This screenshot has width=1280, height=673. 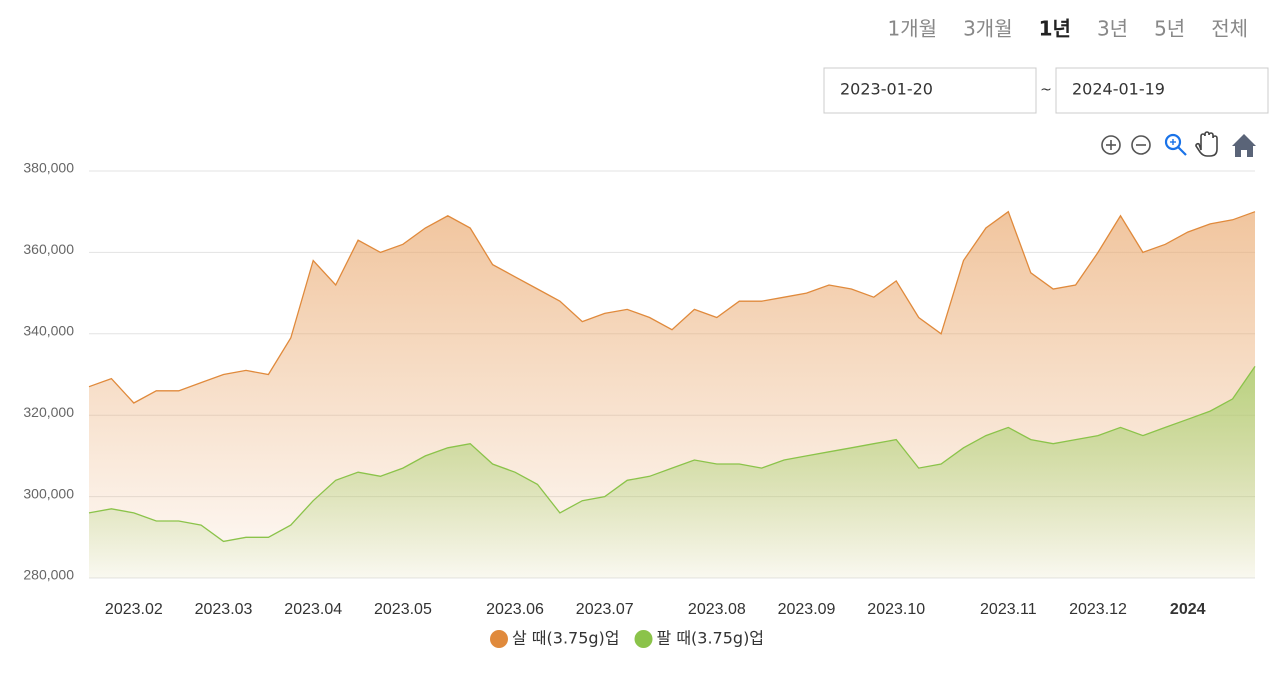 I want to click on period-tab: 1개월, so click(x=913, y=29).